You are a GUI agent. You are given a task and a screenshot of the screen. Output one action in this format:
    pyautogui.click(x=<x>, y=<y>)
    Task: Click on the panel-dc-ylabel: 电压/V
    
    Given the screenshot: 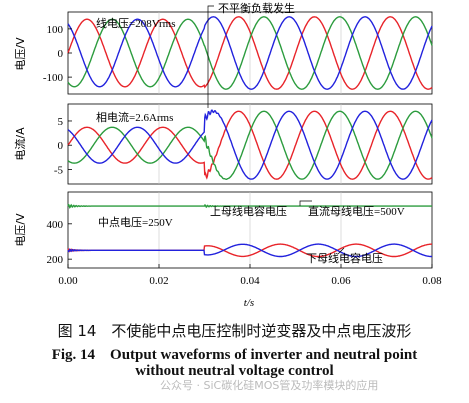 What is the action you would take?
    pyautogui.click(x=20, y=230)
    